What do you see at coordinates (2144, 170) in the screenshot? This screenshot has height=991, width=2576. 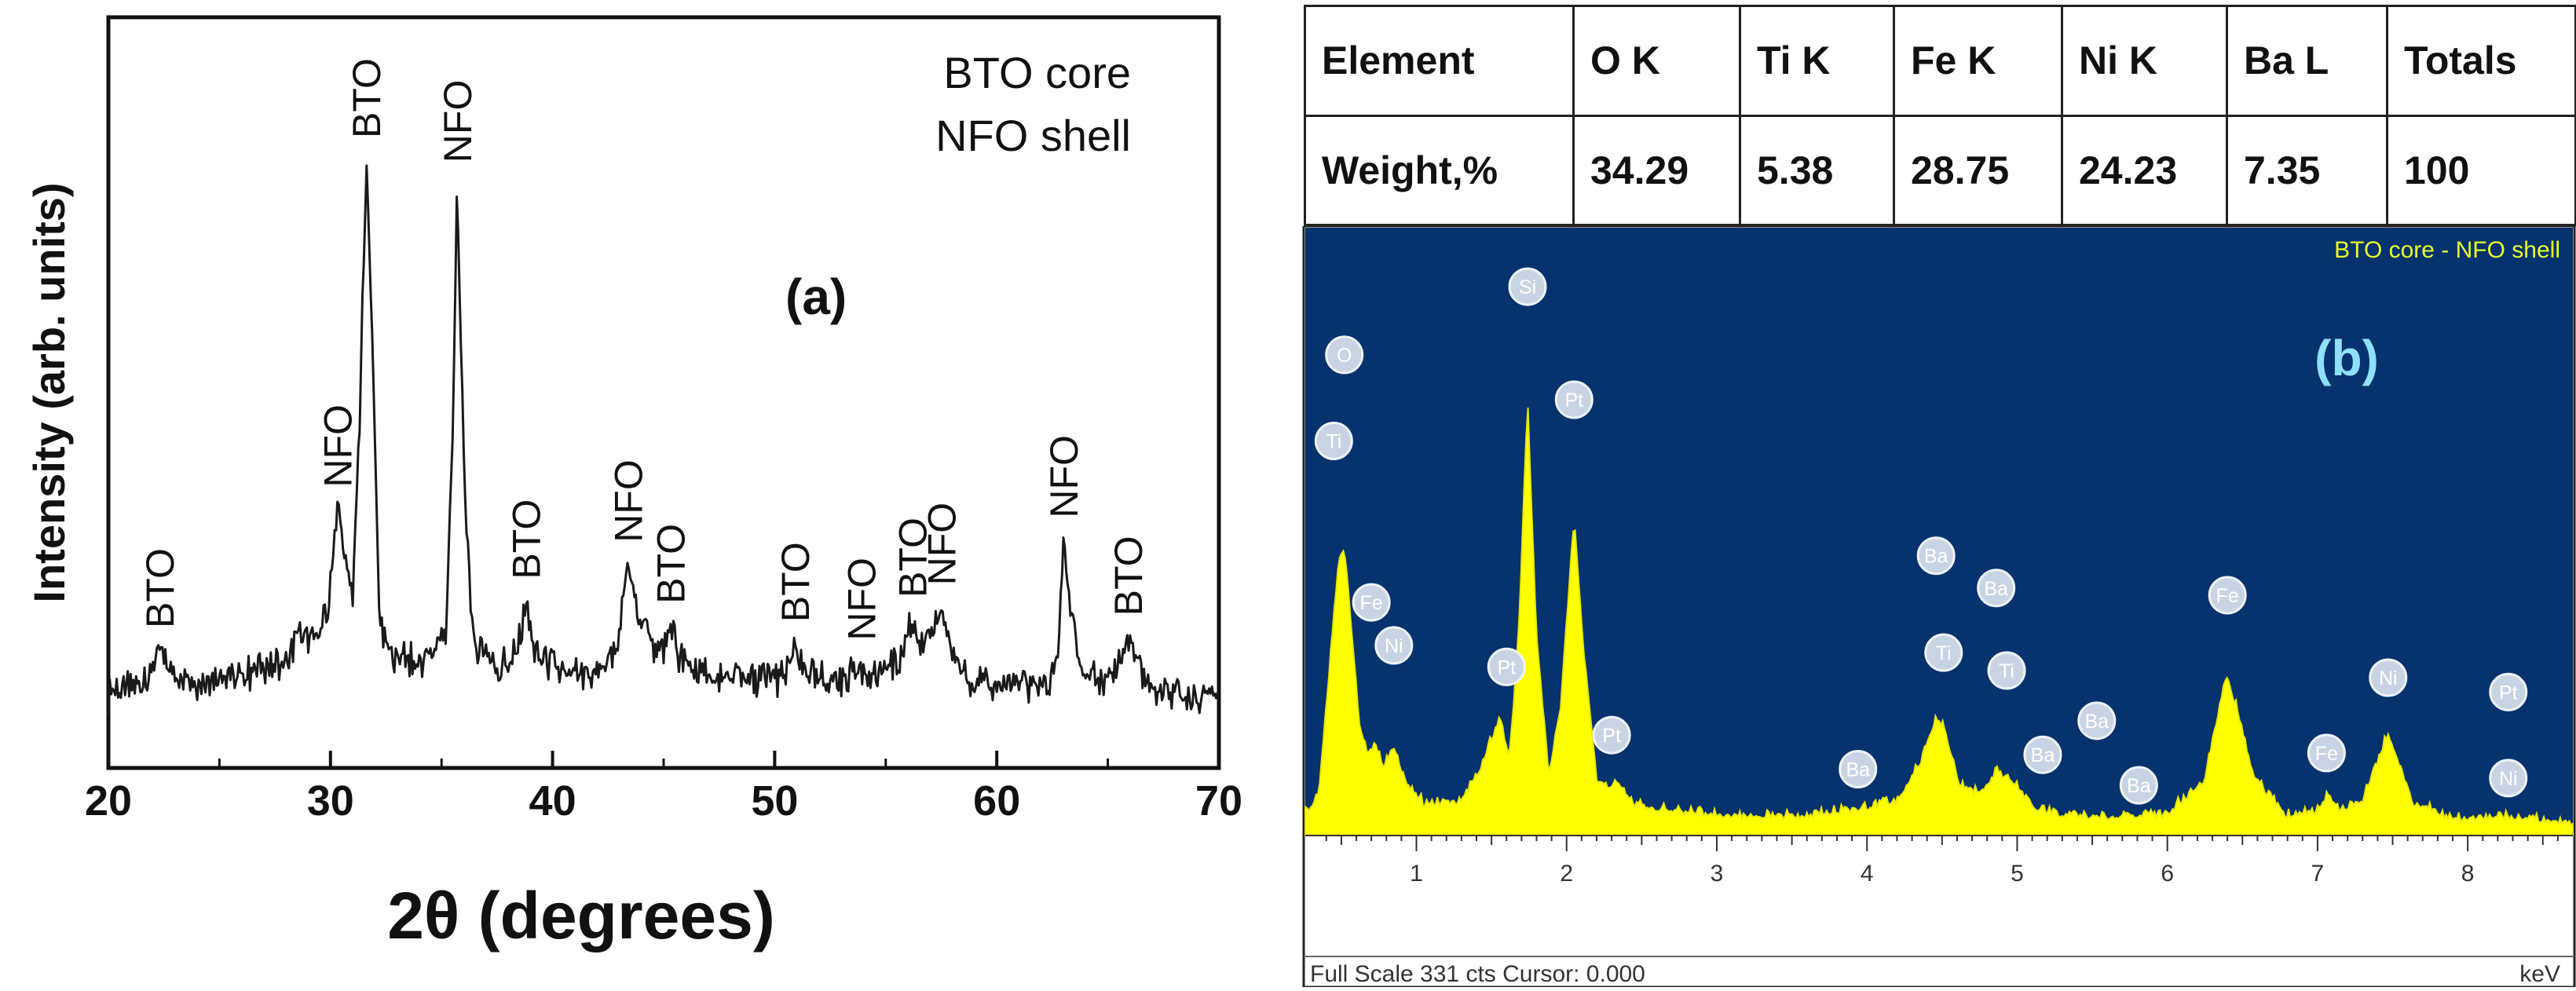 I see `table-cell: 24.23` at bounding box center [2144, 170].